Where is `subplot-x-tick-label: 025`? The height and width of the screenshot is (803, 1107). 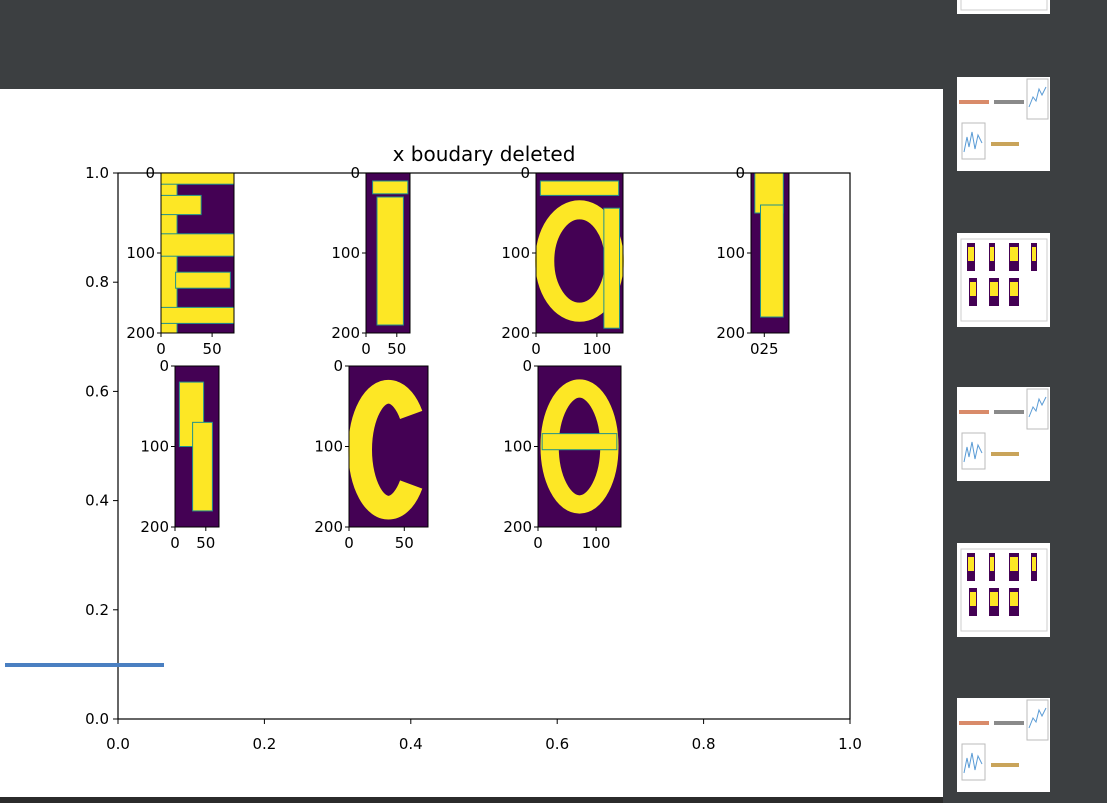 subplot-x-tick-label: 025 is located at coordinates (764, 349).